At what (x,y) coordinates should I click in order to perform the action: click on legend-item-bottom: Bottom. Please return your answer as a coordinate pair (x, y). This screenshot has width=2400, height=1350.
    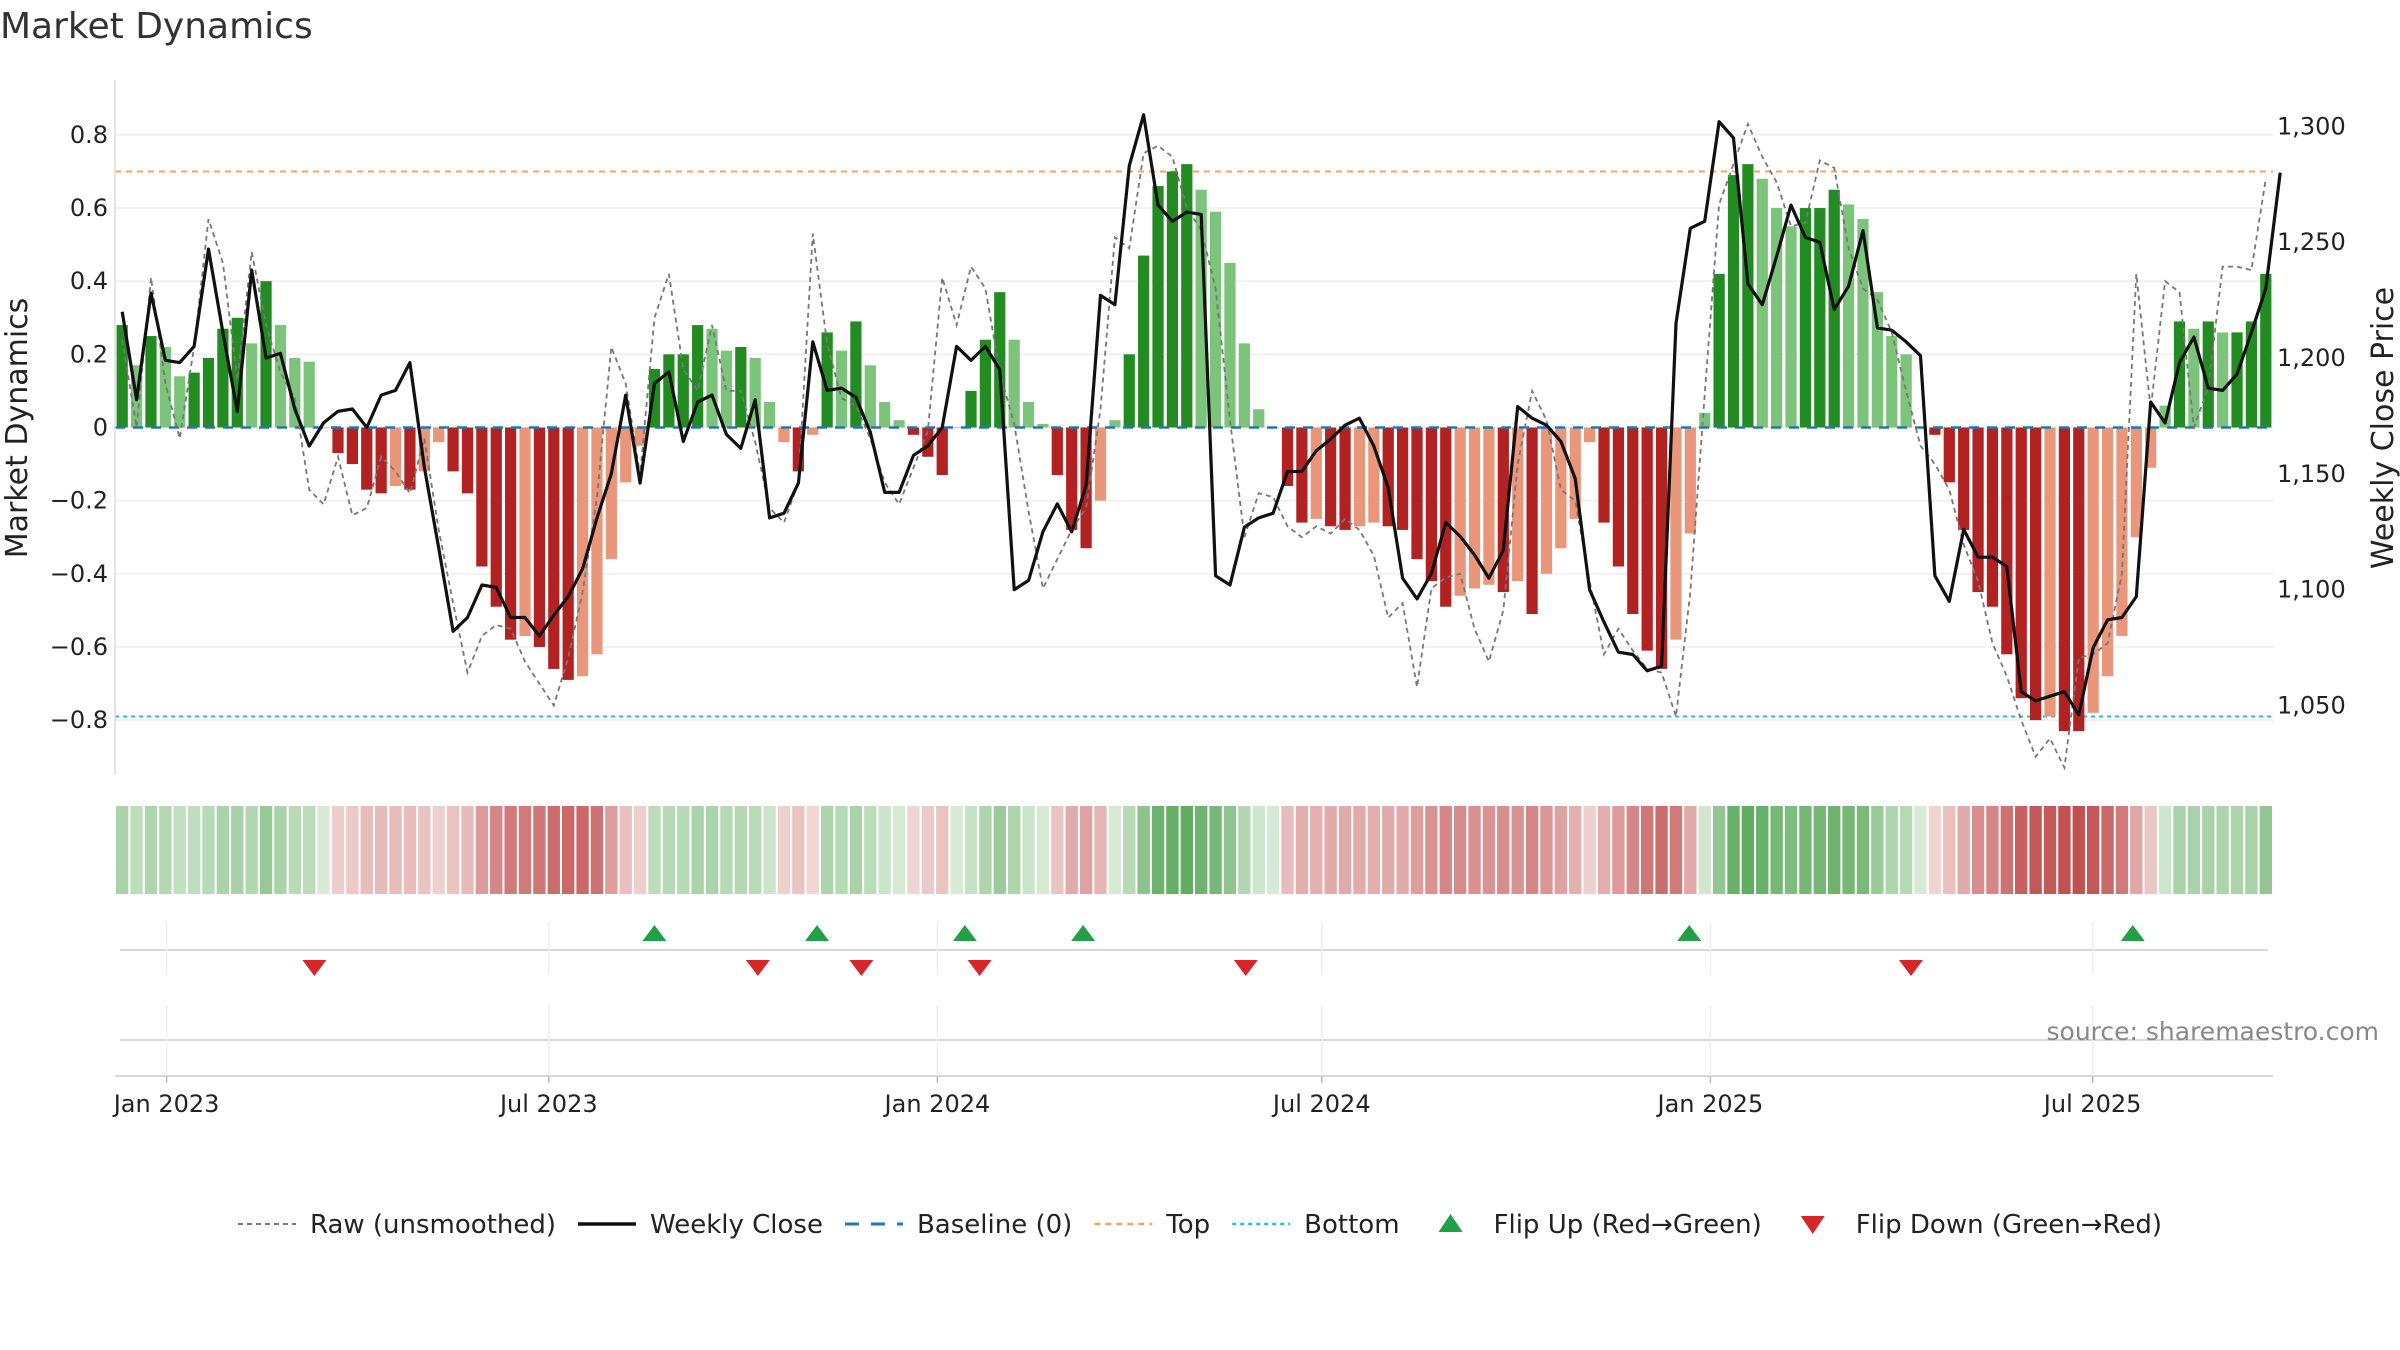
    Looking at the image, I should click on (1316, 1225).